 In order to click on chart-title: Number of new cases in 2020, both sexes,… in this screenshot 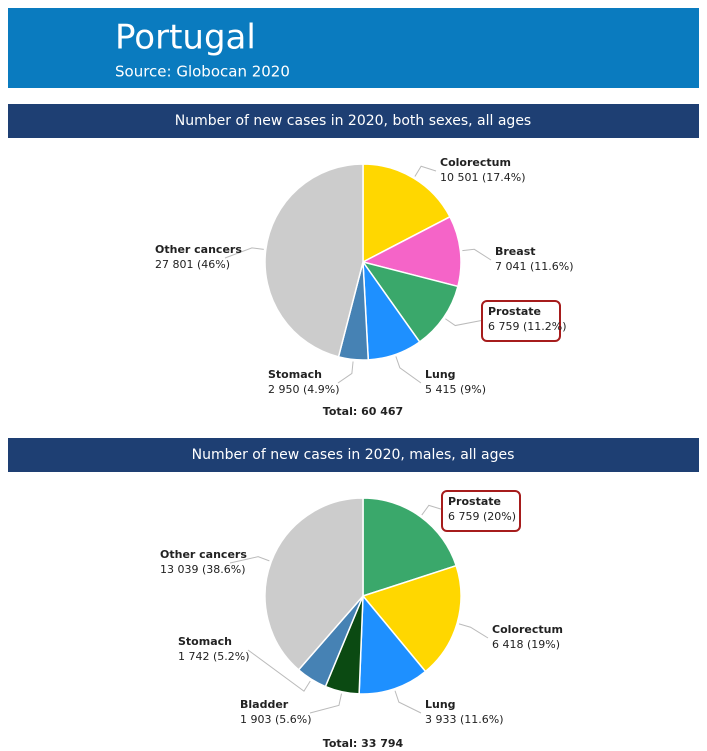, I will do `click(353, 121)`.